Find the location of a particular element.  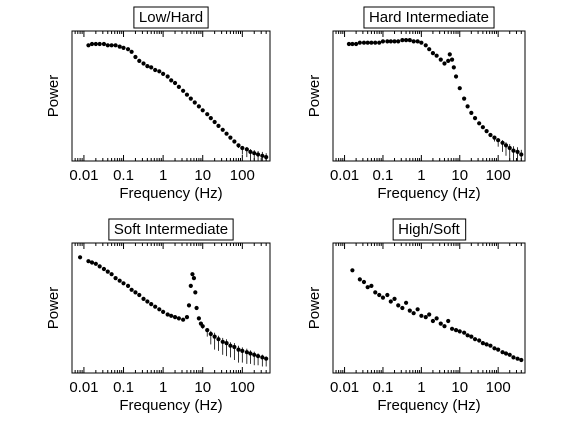

panel-title: Low/Hard is located at coordinates (171, 17).